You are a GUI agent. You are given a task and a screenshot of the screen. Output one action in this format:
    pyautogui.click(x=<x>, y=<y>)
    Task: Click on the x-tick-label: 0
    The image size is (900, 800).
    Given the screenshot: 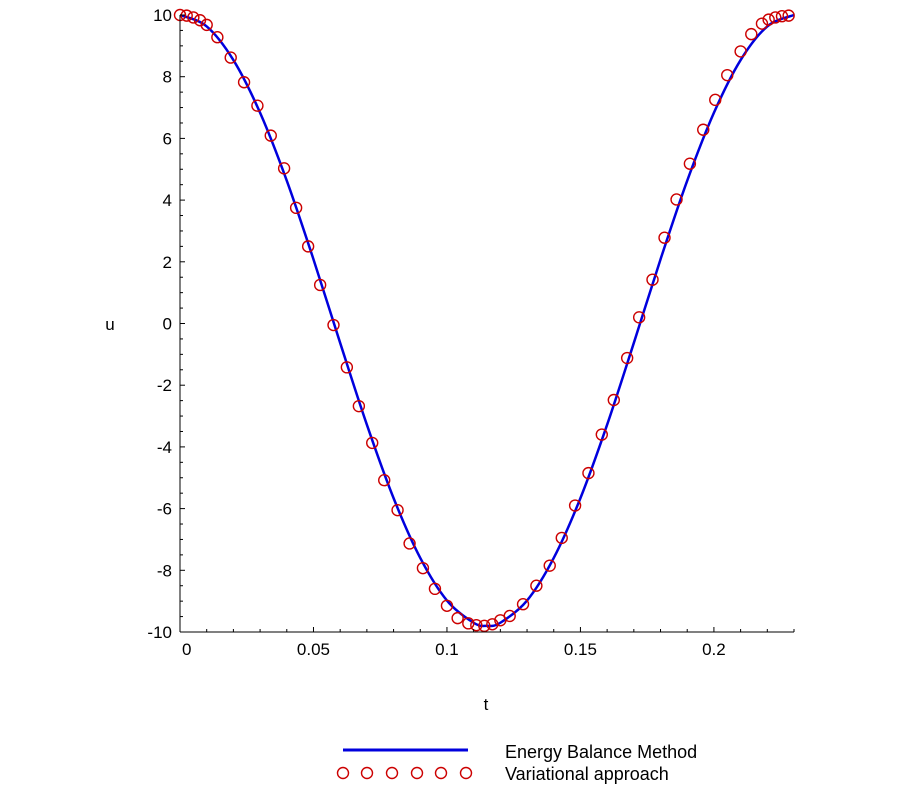 What is the action you would take?
    pyautogui.click(x=186, y=649)
    